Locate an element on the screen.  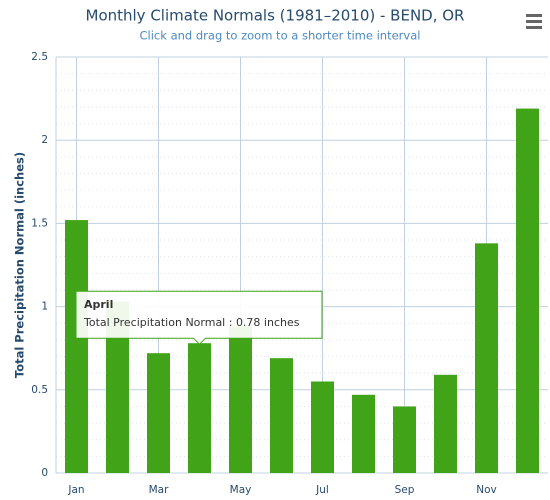
x-tick-label: Jan is located at coordinates (75, 490).